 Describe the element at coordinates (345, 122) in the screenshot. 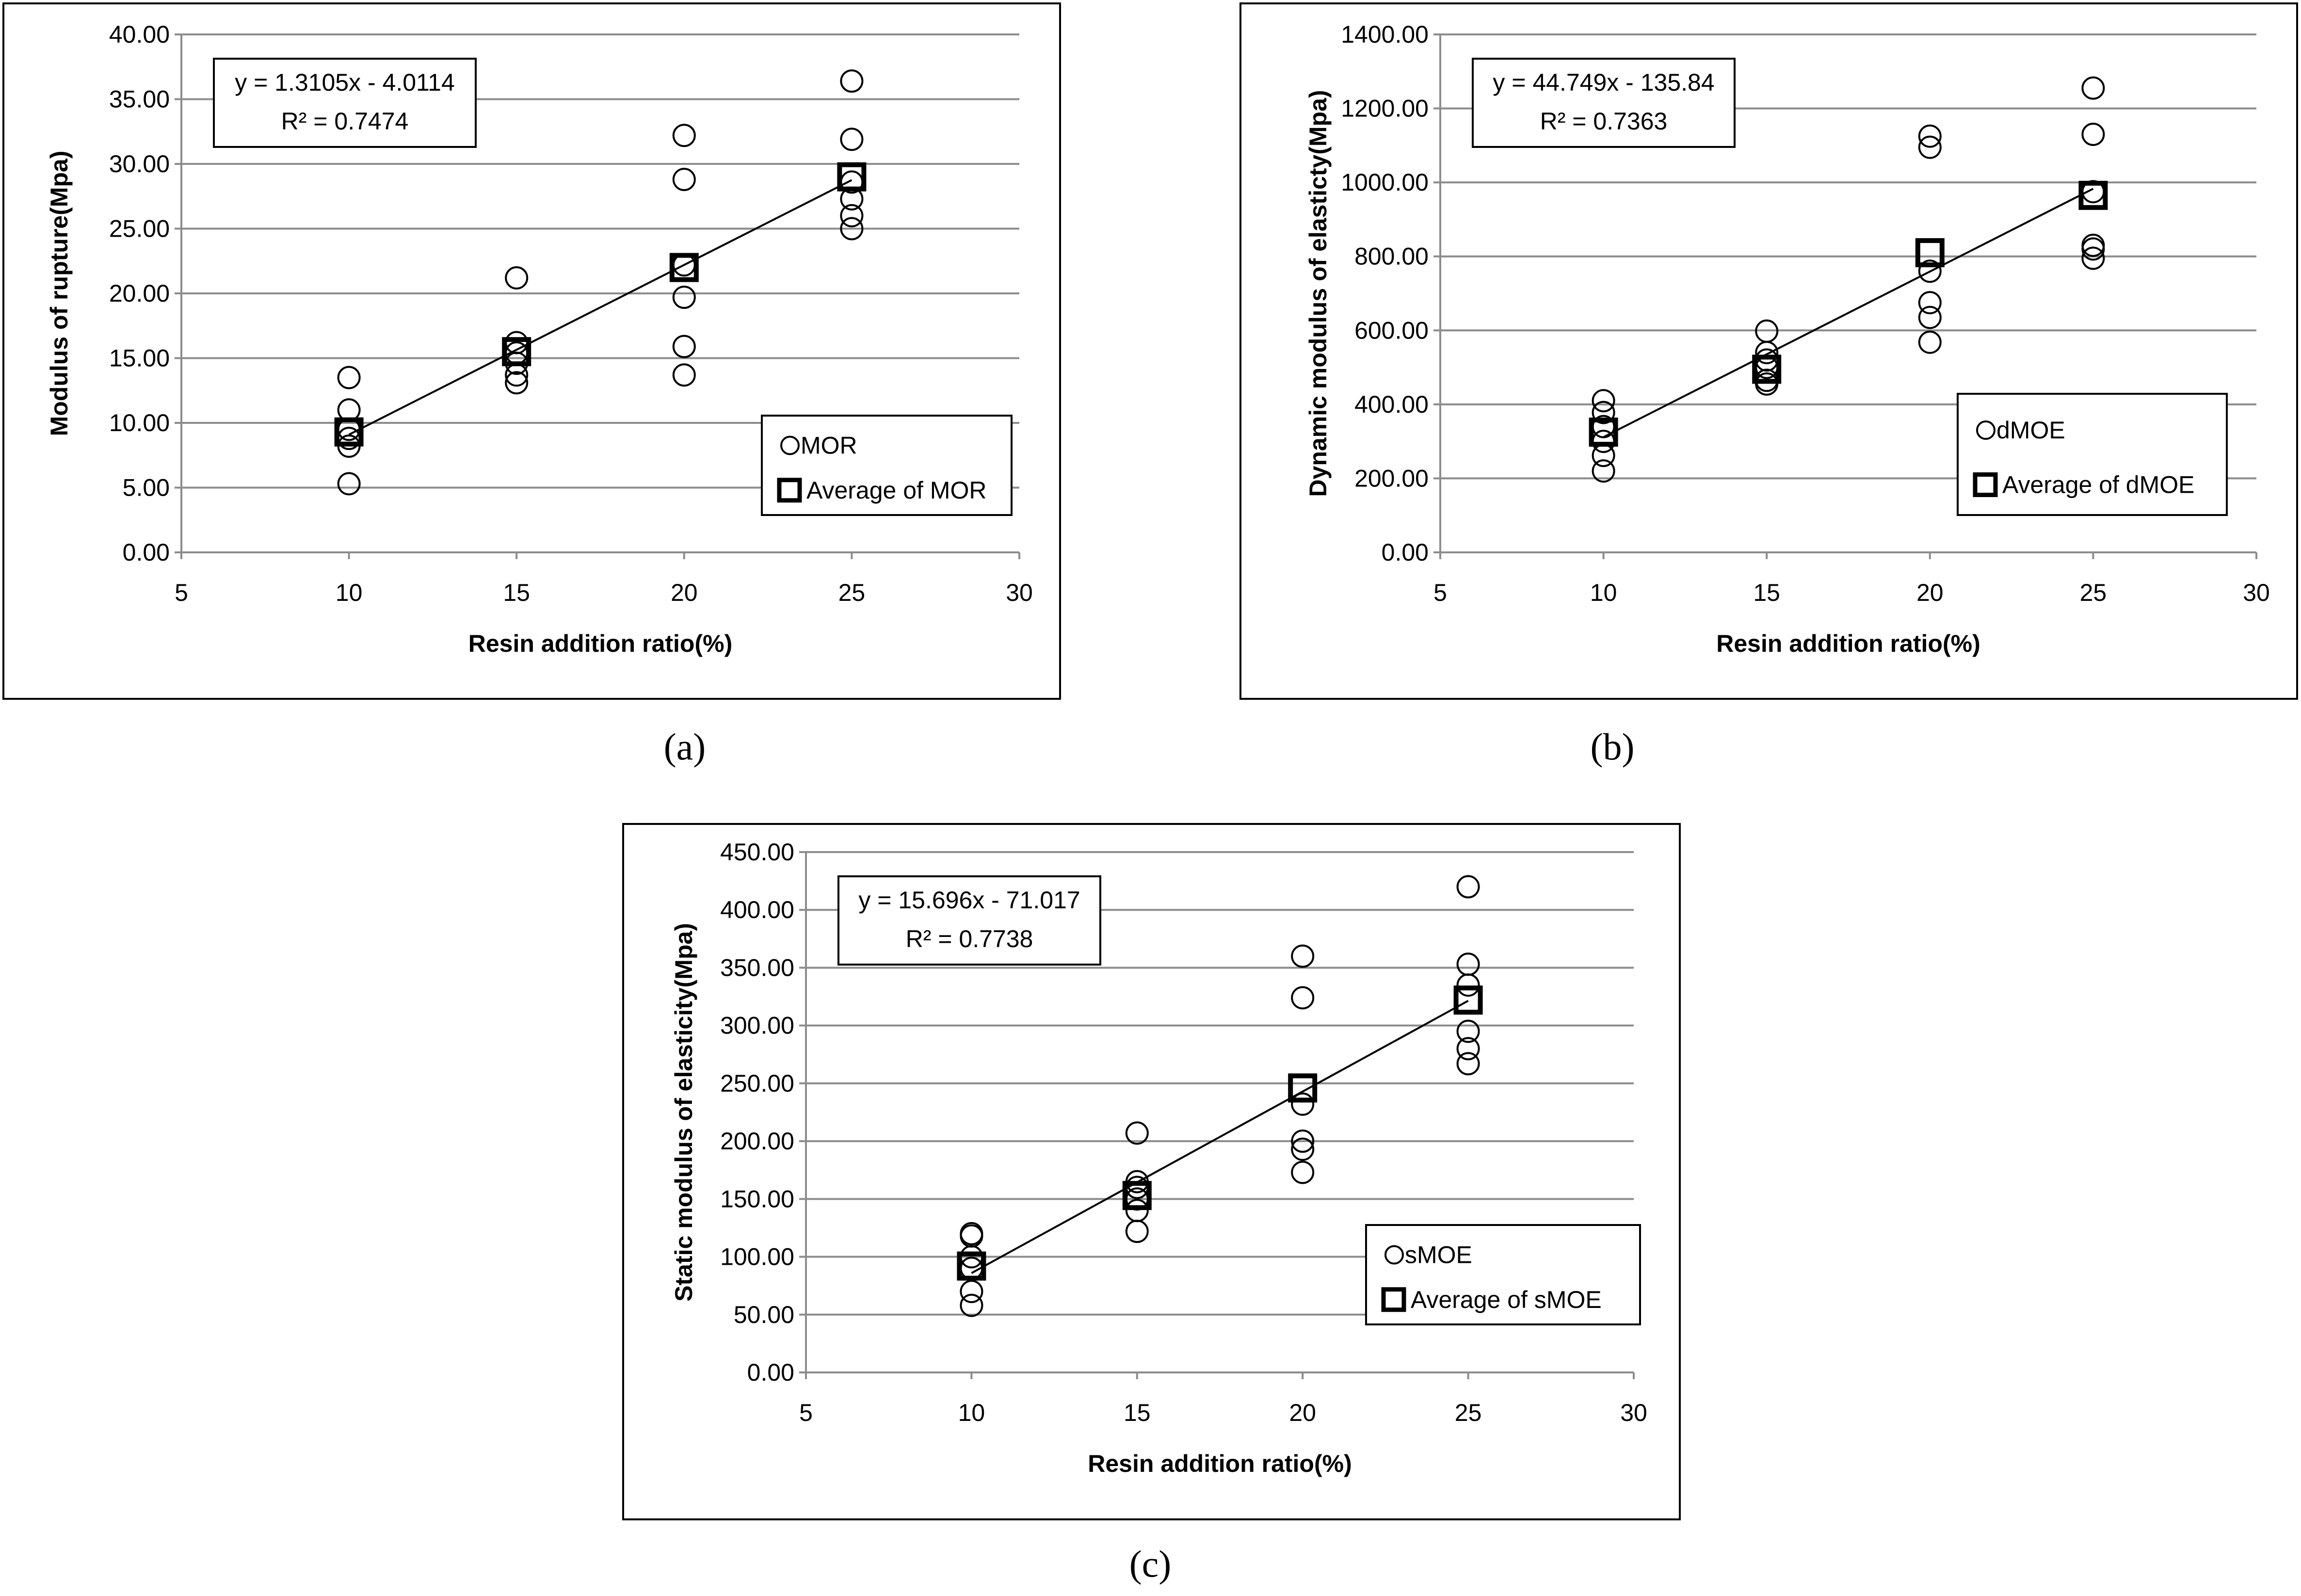

I see `r-squared-label: R² = 0.7474` at that location.